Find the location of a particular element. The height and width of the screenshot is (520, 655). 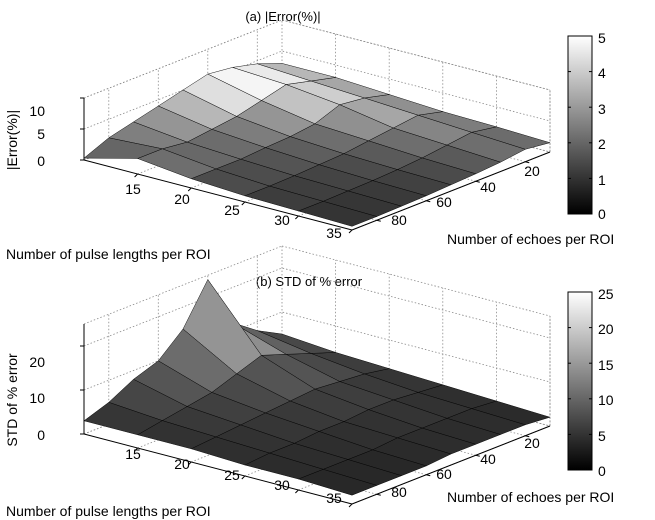

chart-a-colorbar-ticks is located at coordinates (580, 125).